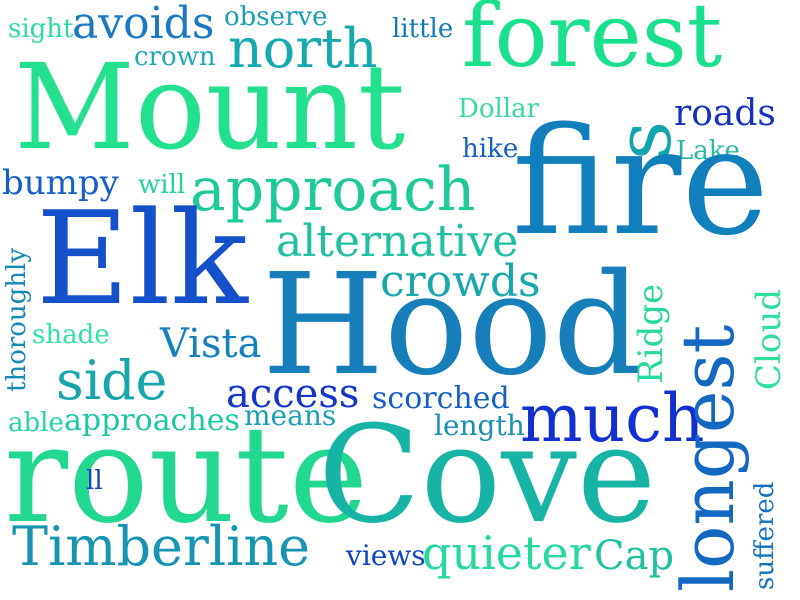  Describe the element at coordinates (293, 394) in the screenshot. I see `word-access: access` at that location.